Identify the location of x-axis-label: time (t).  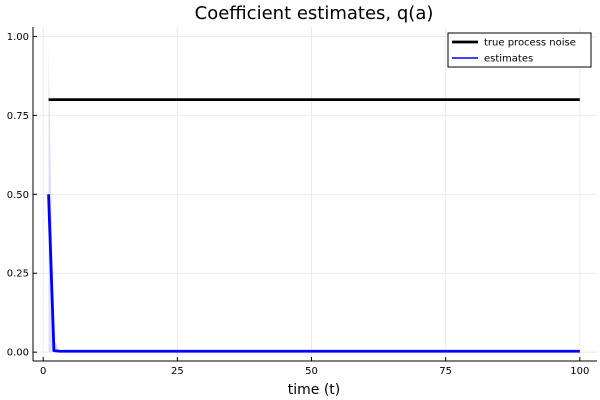
(314, 390).